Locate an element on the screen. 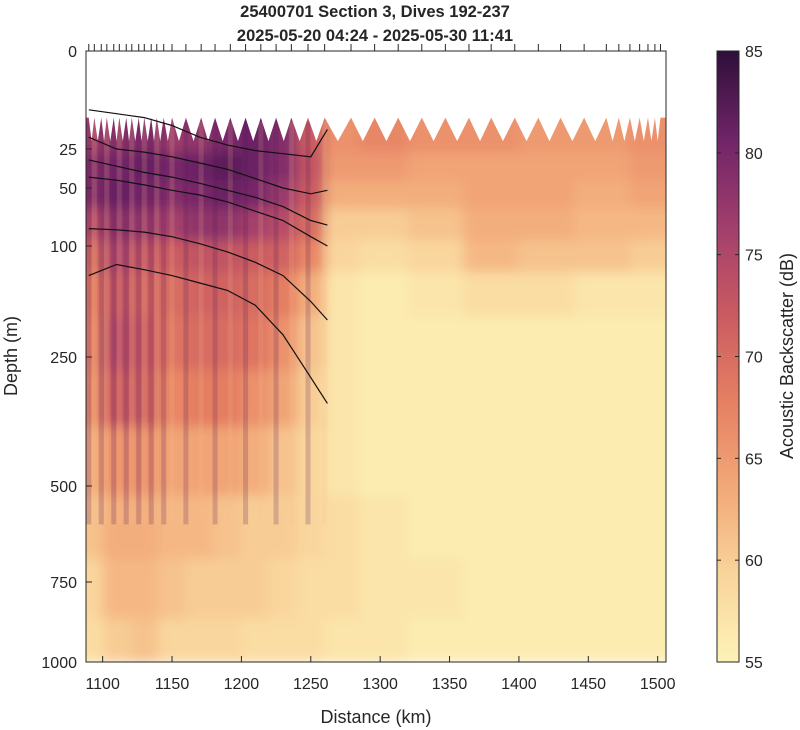 The height and width of the screenshot is (730, 800). colorbar-tick-label: 75 is located at coordinates (754, 256).